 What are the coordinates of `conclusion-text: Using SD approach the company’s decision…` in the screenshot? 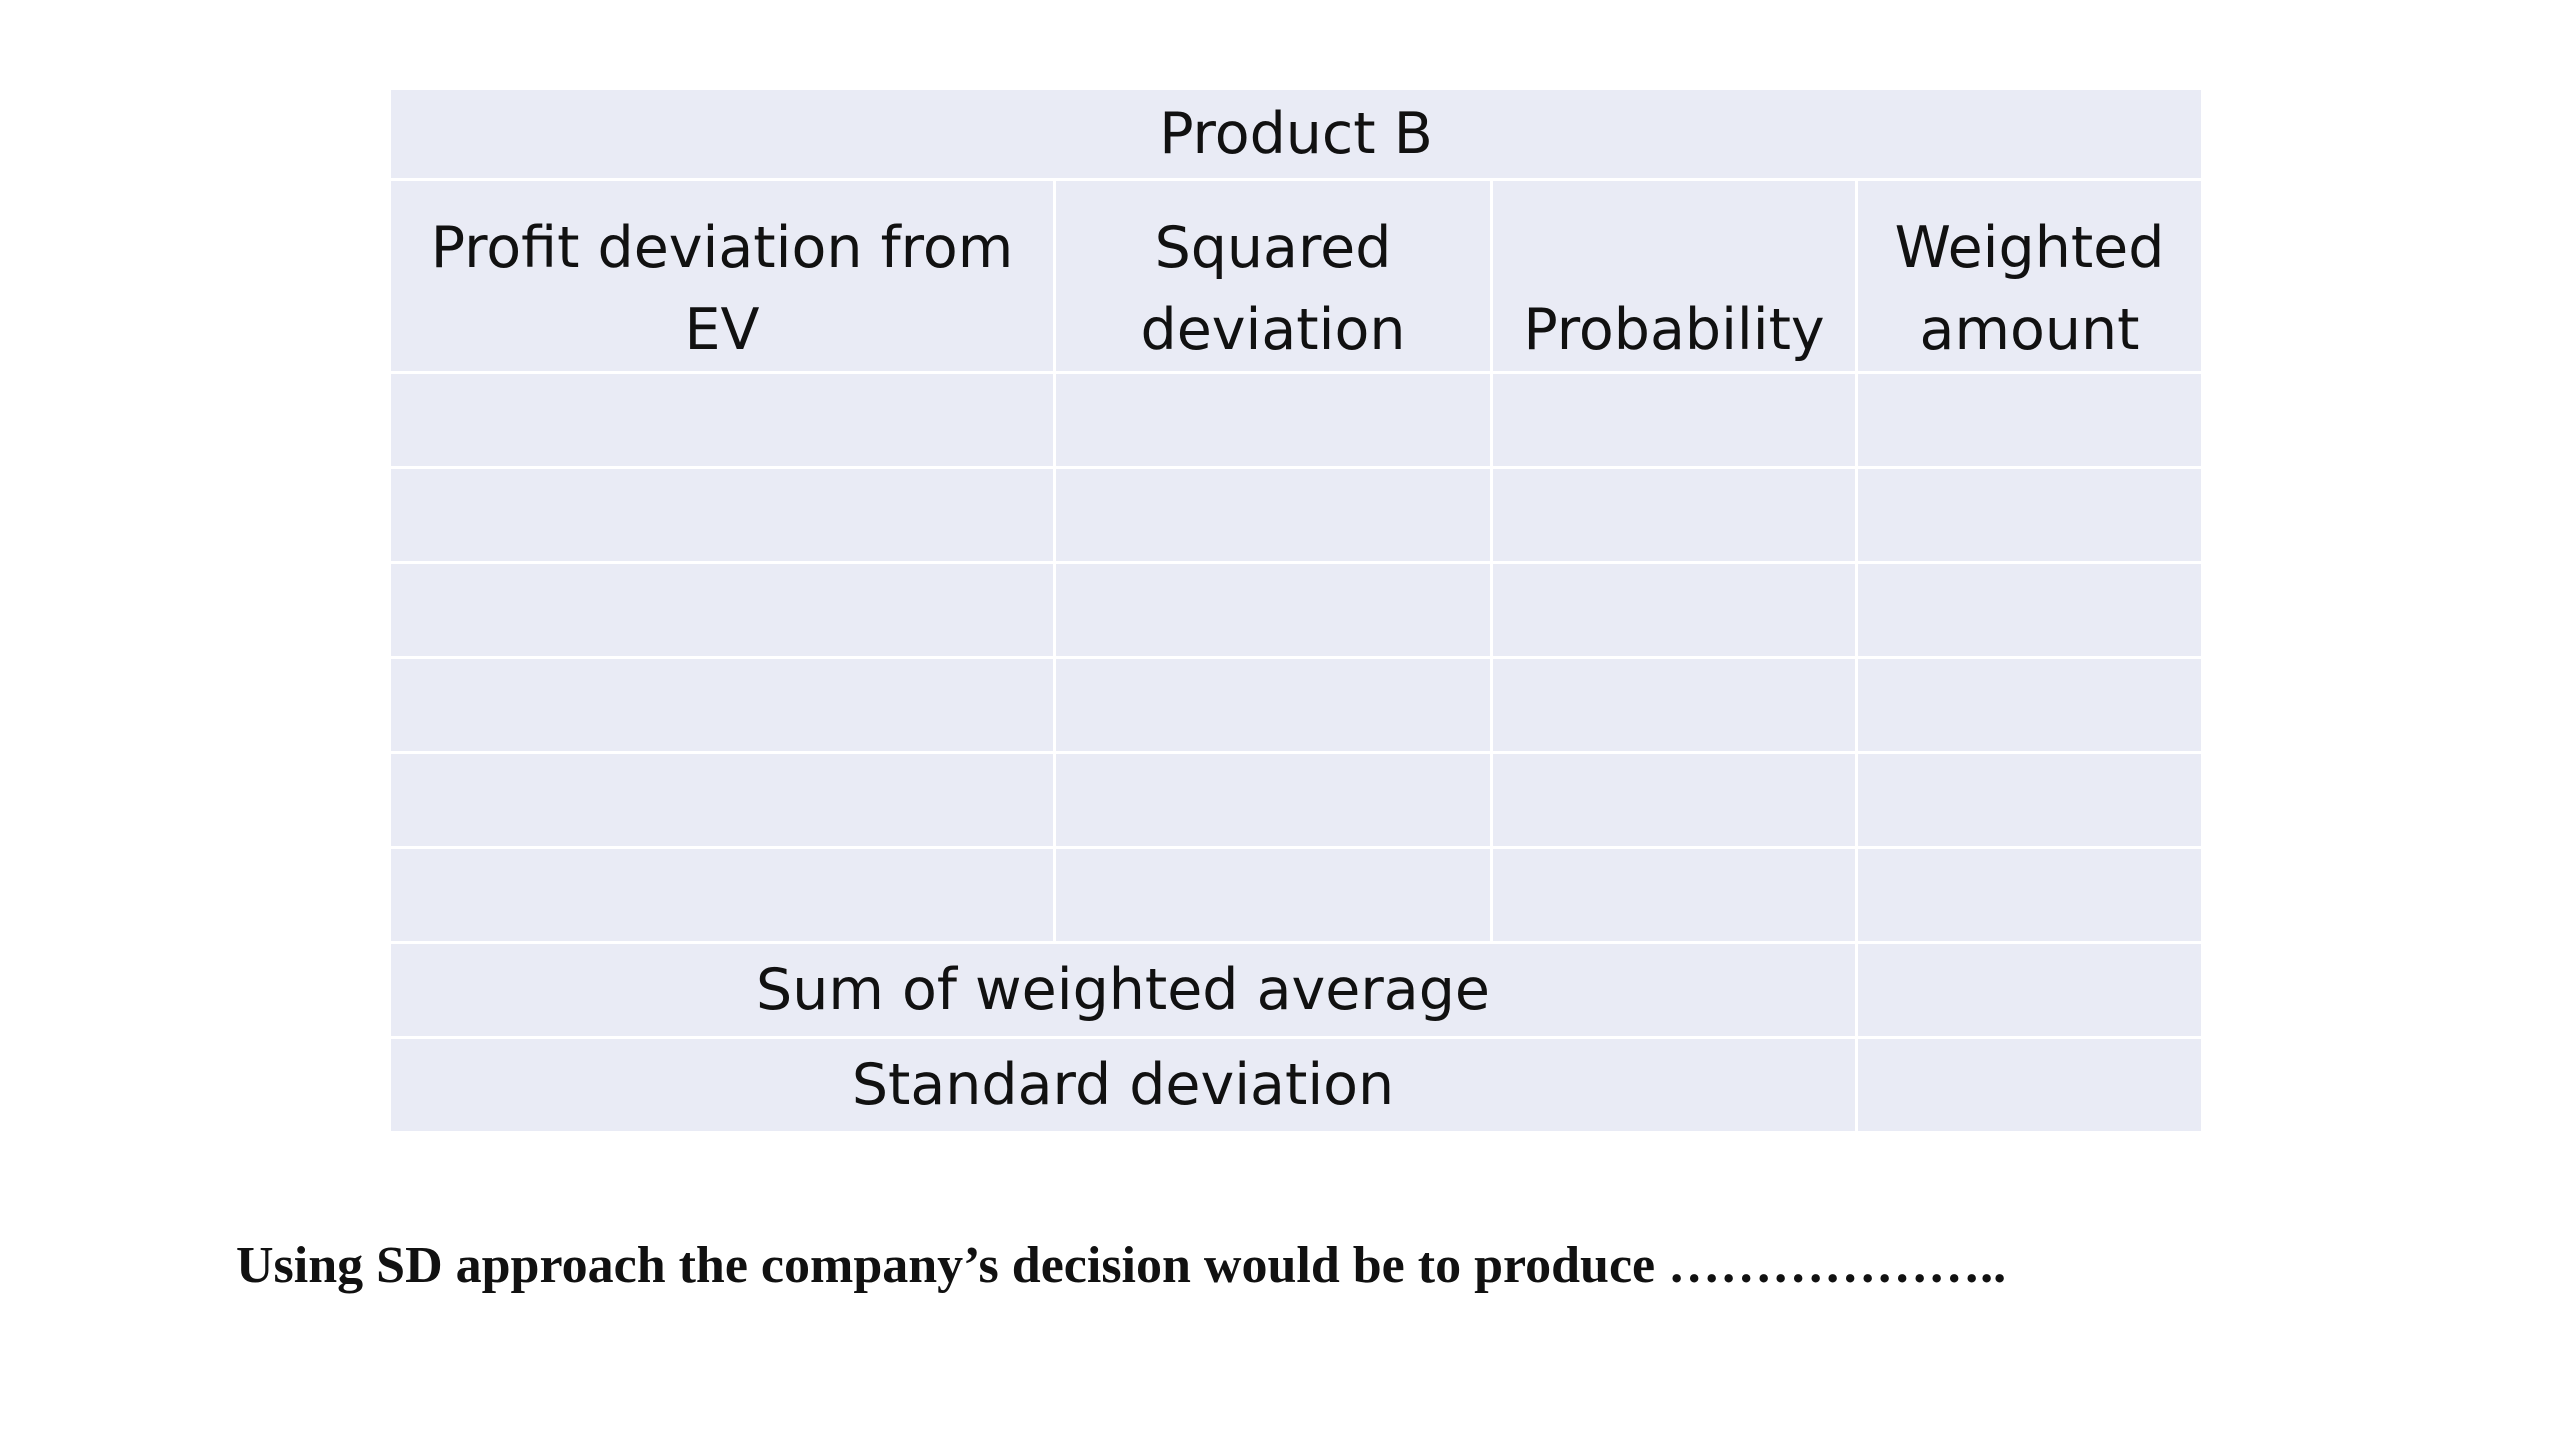 It's located at (1121, 1265).